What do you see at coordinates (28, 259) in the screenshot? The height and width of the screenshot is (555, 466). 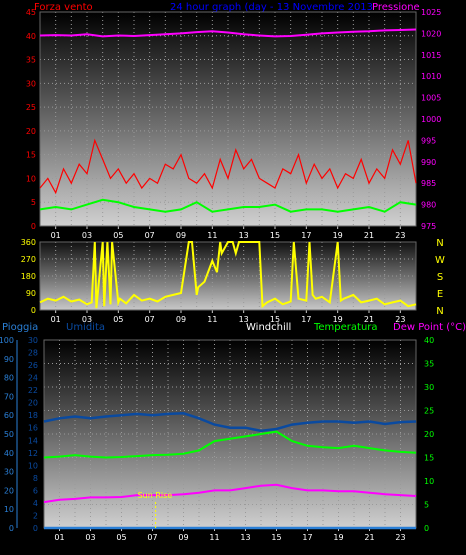 I see `direction-tick-label: 270` at bounding box center [28, 259].